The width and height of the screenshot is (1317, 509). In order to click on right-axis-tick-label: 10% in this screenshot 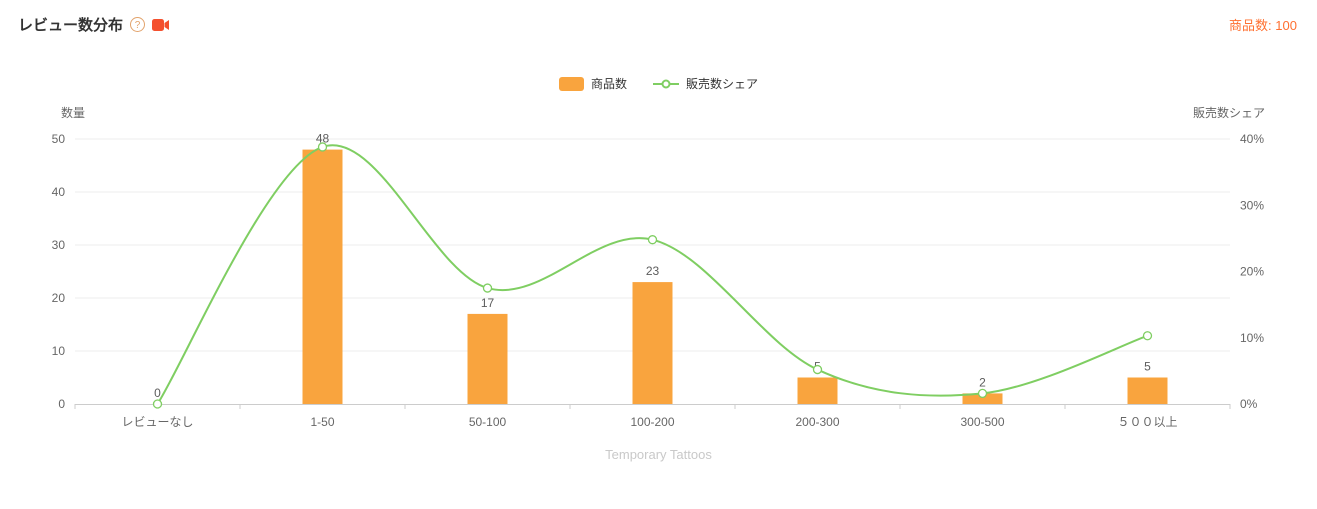, I will do `click(1252, 338)`.